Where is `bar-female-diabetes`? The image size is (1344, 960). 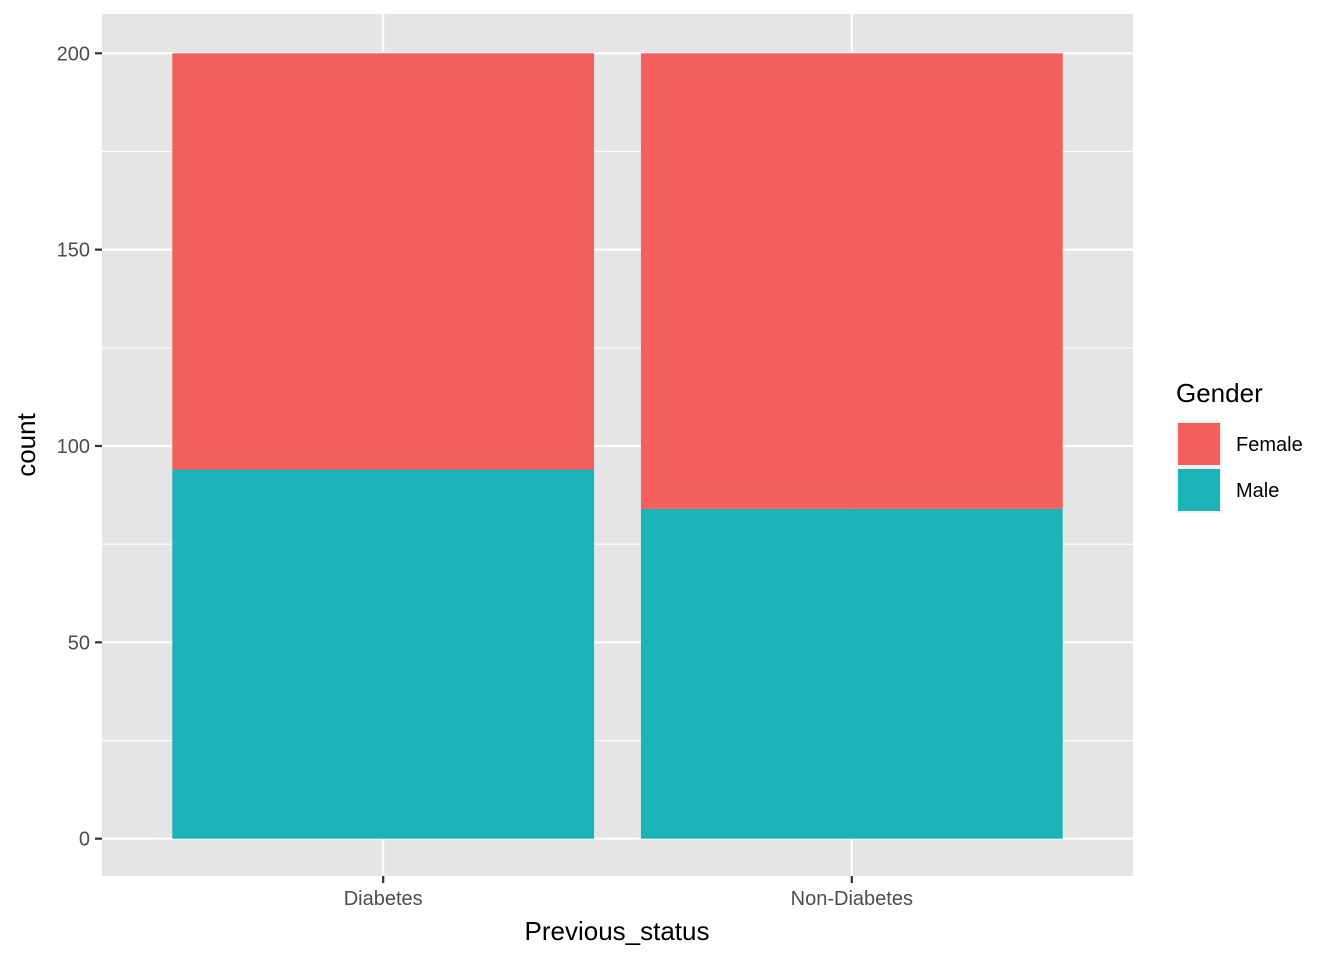 bar-female-diabetes is located at coordinates (383, 261).